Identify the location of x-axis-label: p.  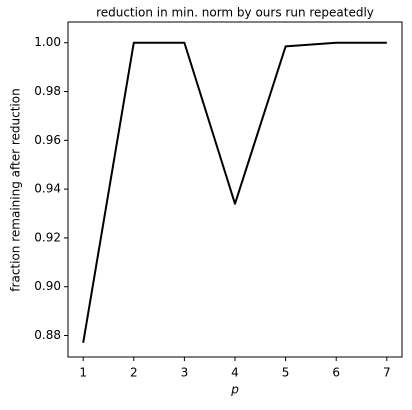
(234, 390).